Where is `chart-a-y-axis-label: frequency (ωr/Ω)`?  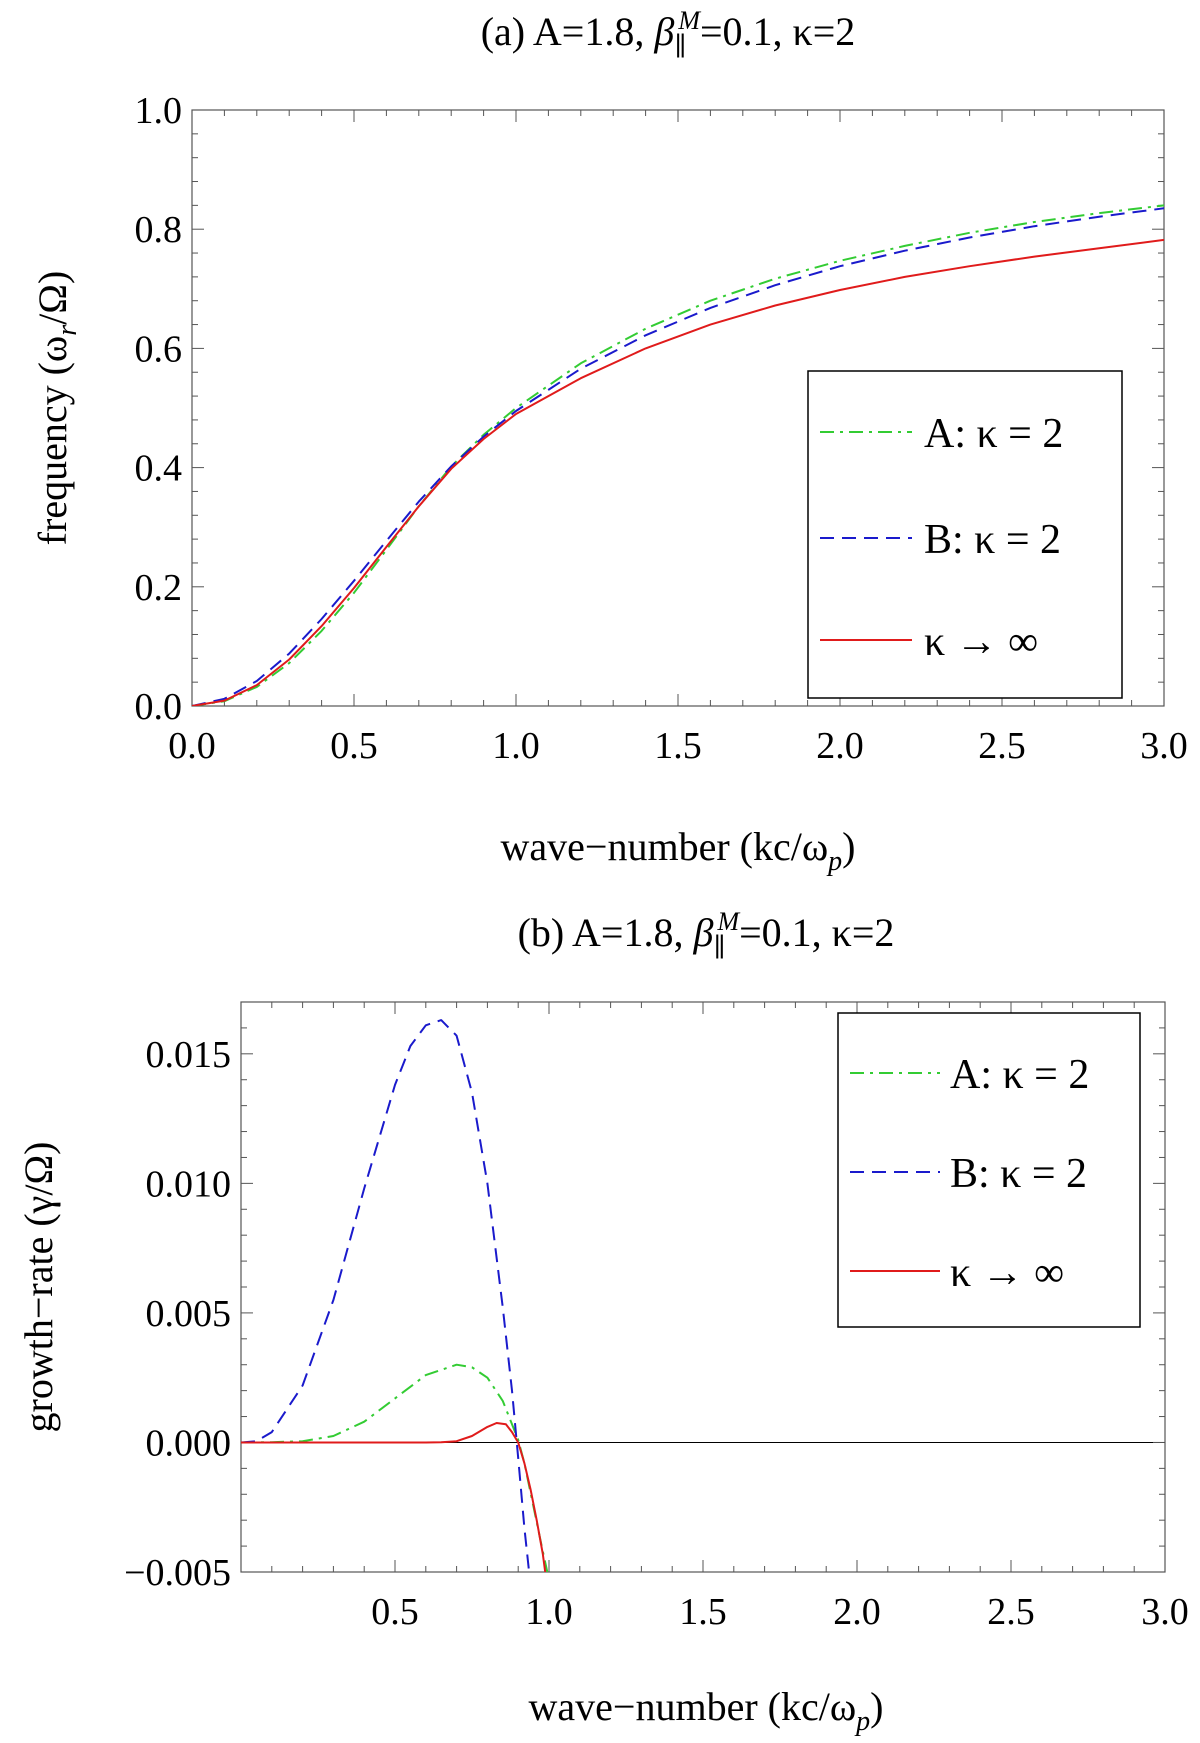
chart-a-y-axis-label: frequency (ωr/Ω) is located at coordinates (56, 408).